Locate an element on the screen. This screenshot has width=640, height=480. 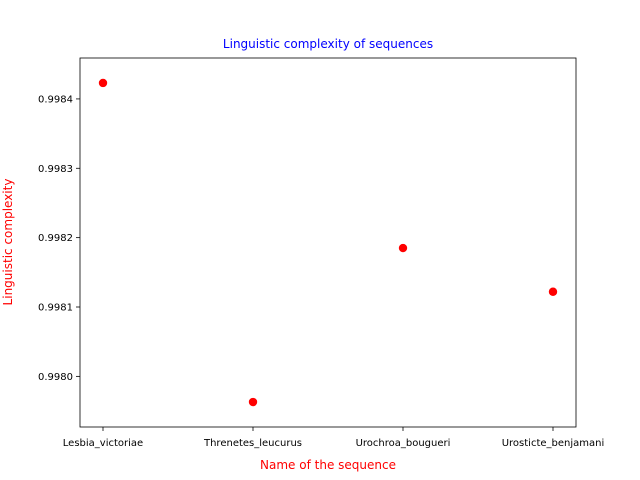
y-axis-label: Linguistic complexity is located at coordinates (8, 242).